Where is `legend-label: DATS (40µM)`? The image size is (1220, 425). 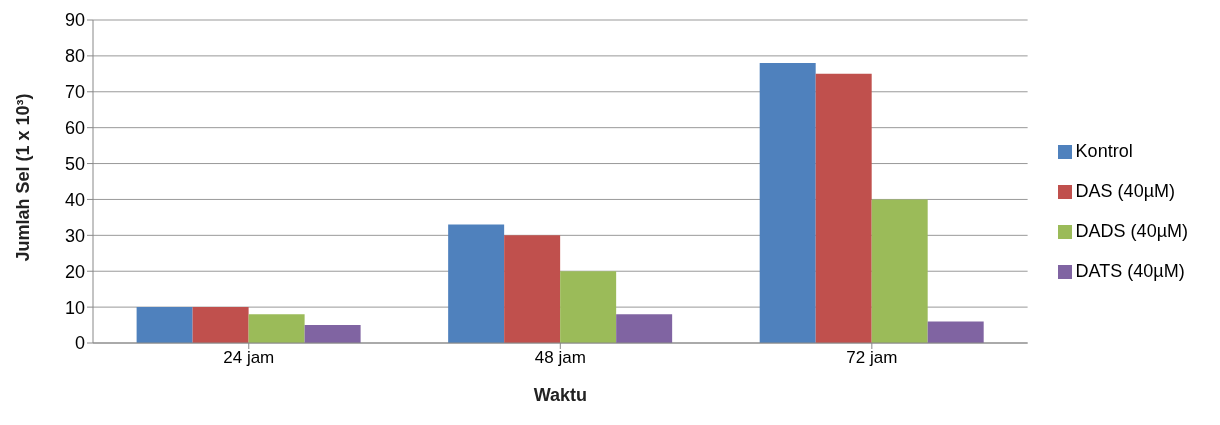 legend-label: DATS (40µM) is located at coordinates (1130, 270).